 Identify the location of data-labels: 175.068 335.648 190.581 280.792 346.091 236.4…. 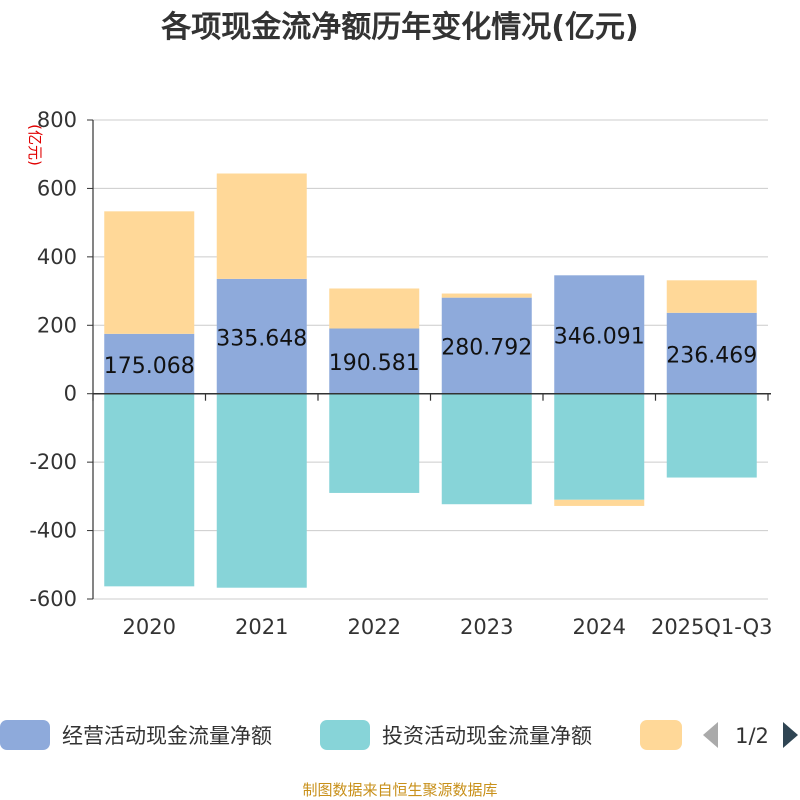
(430, 352).